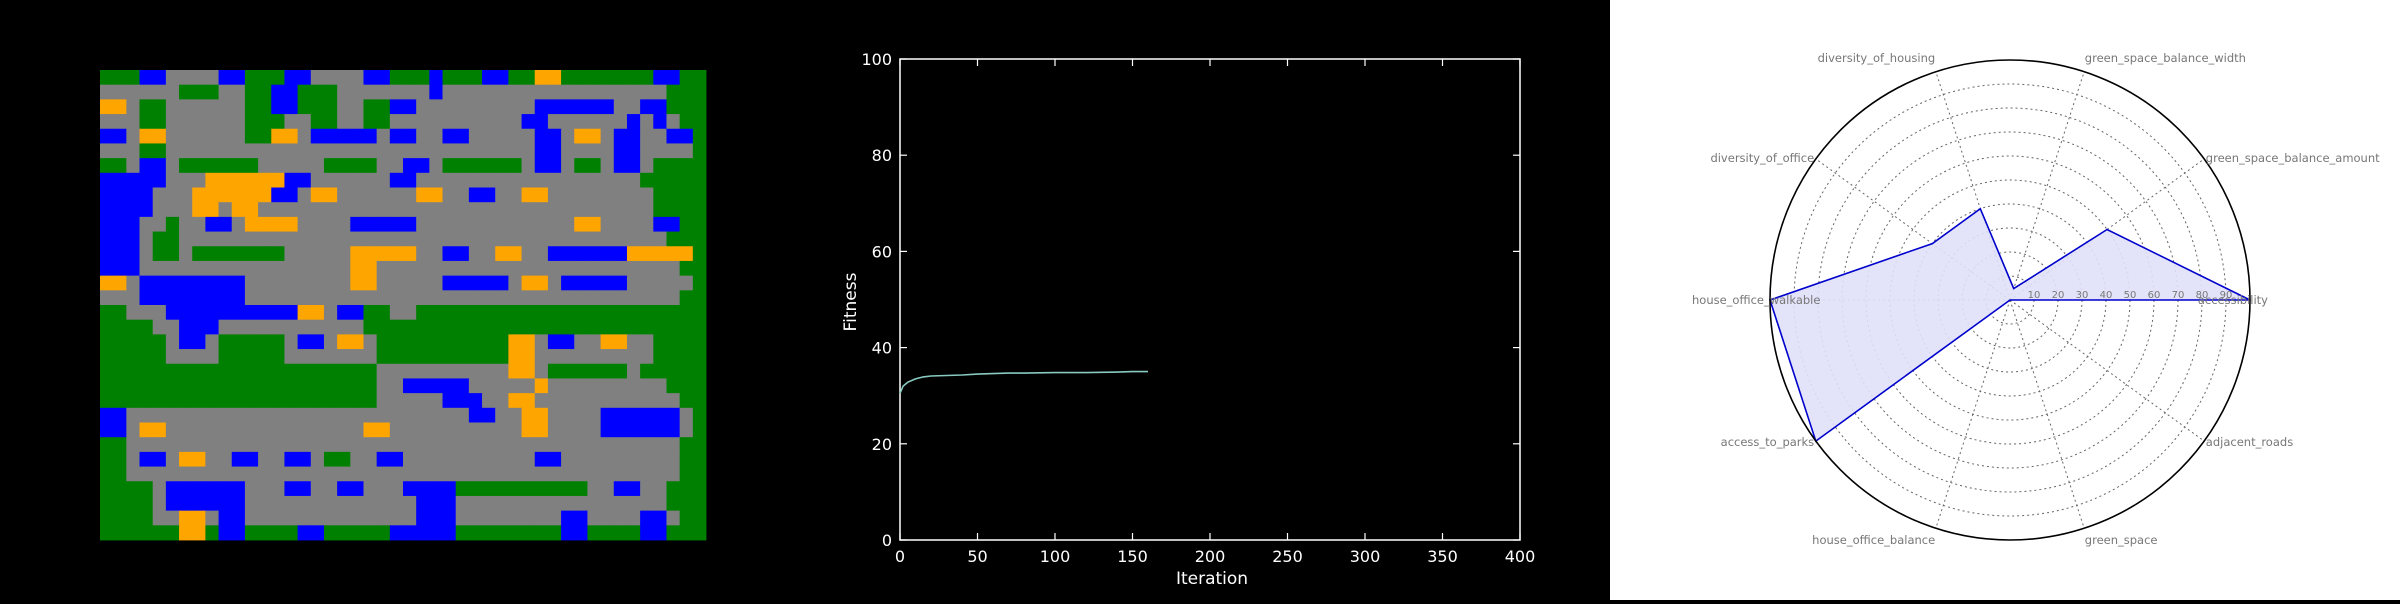  What do you see at coordinates (2202, 295) in the screenshot?
I see `radial-tick-label: 80` at bounding box center [2202, 295].